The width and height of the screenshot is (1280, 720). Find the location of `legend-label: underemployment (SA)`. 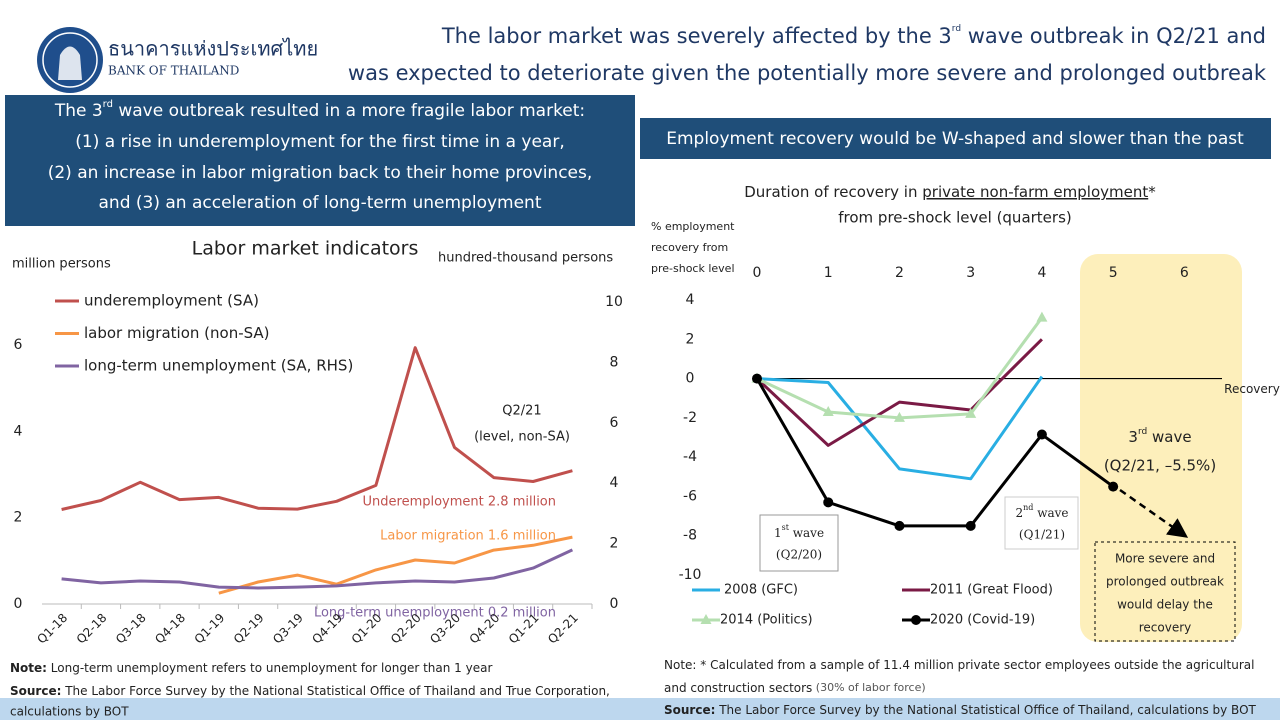

legend-label: underemployment (SA) is located at coordinates (171, 301).